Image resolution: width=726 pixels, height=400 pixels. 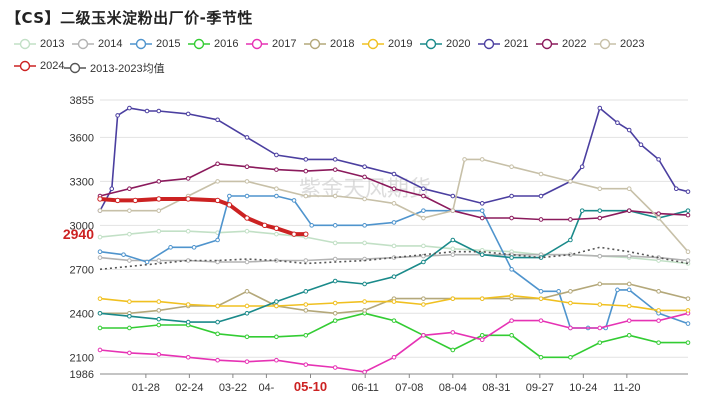 What do you see at coordinates (364, 310) in the screenshot?
I see `data-point-2018` at bounding box center [364, 310].